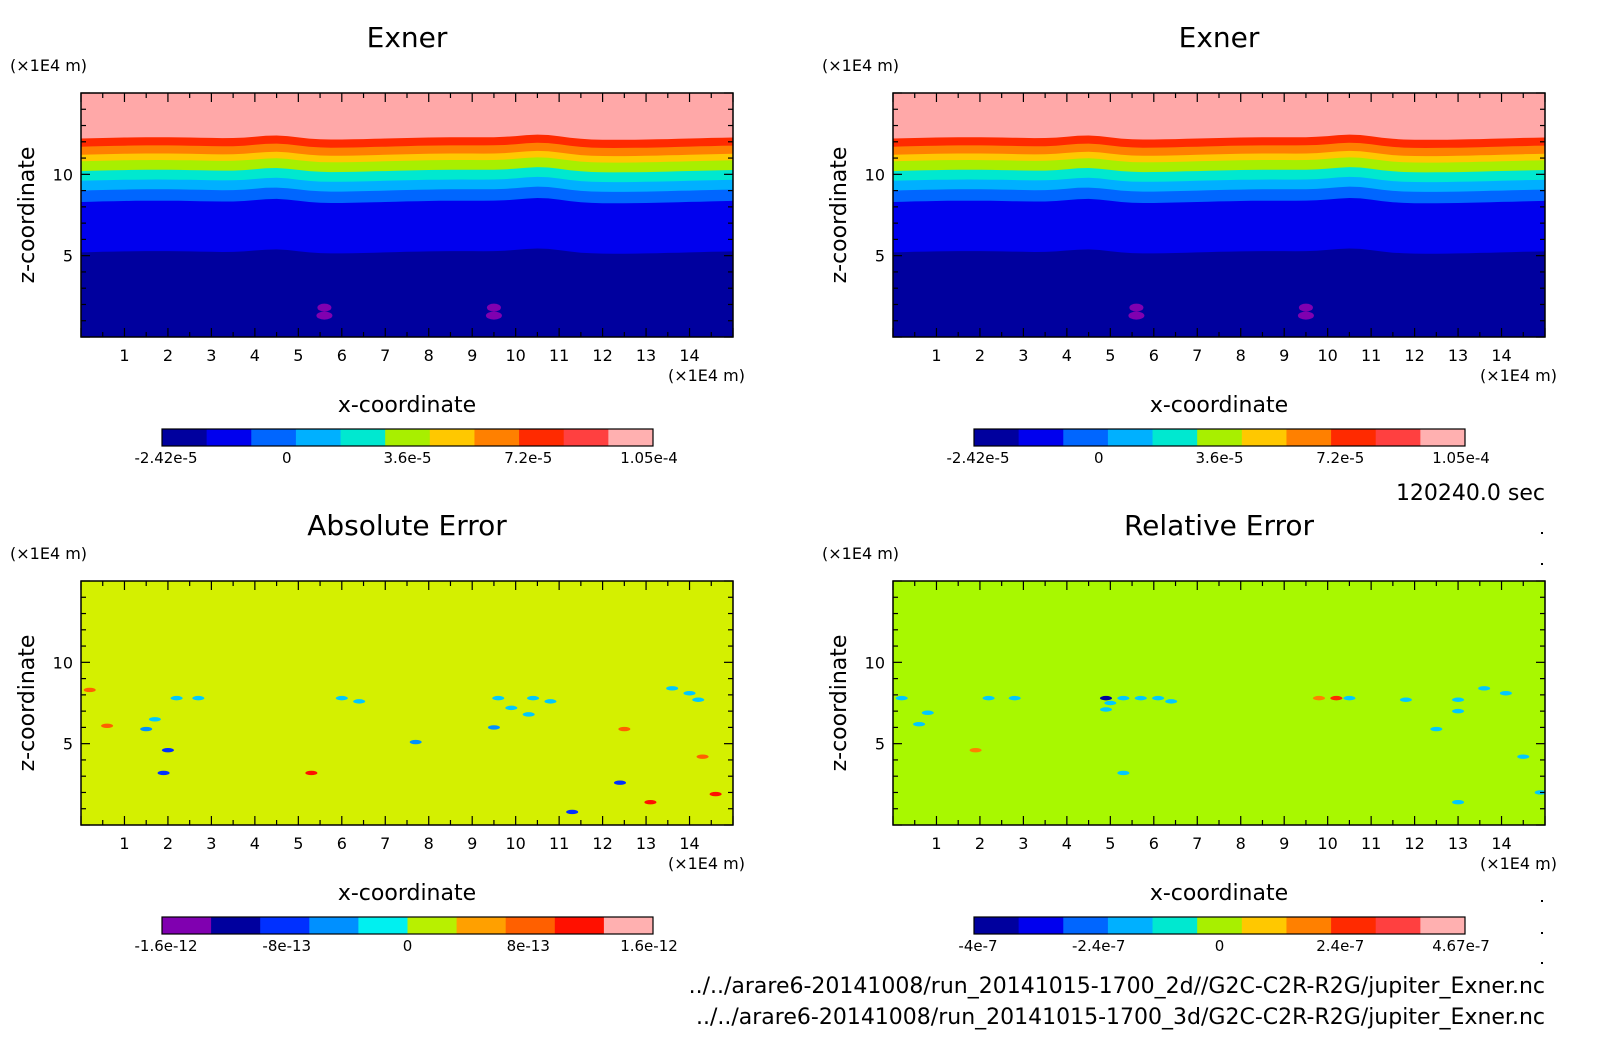  I want to click on y-unit-label: (×1E4 m), so click(48, 65).